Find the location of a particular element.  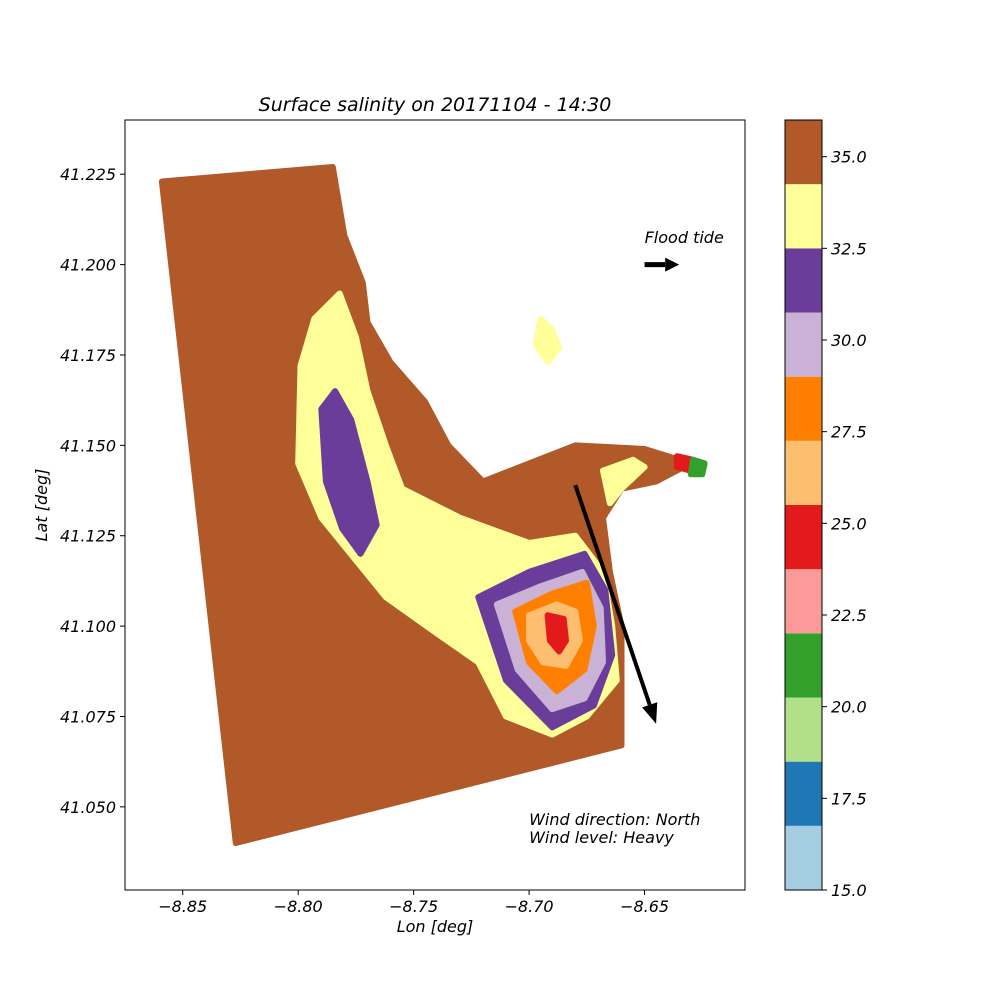

x-axis: −8.85 −8.80 −8.75 −8.70 −8.65 is located at coordinates (413, 903).